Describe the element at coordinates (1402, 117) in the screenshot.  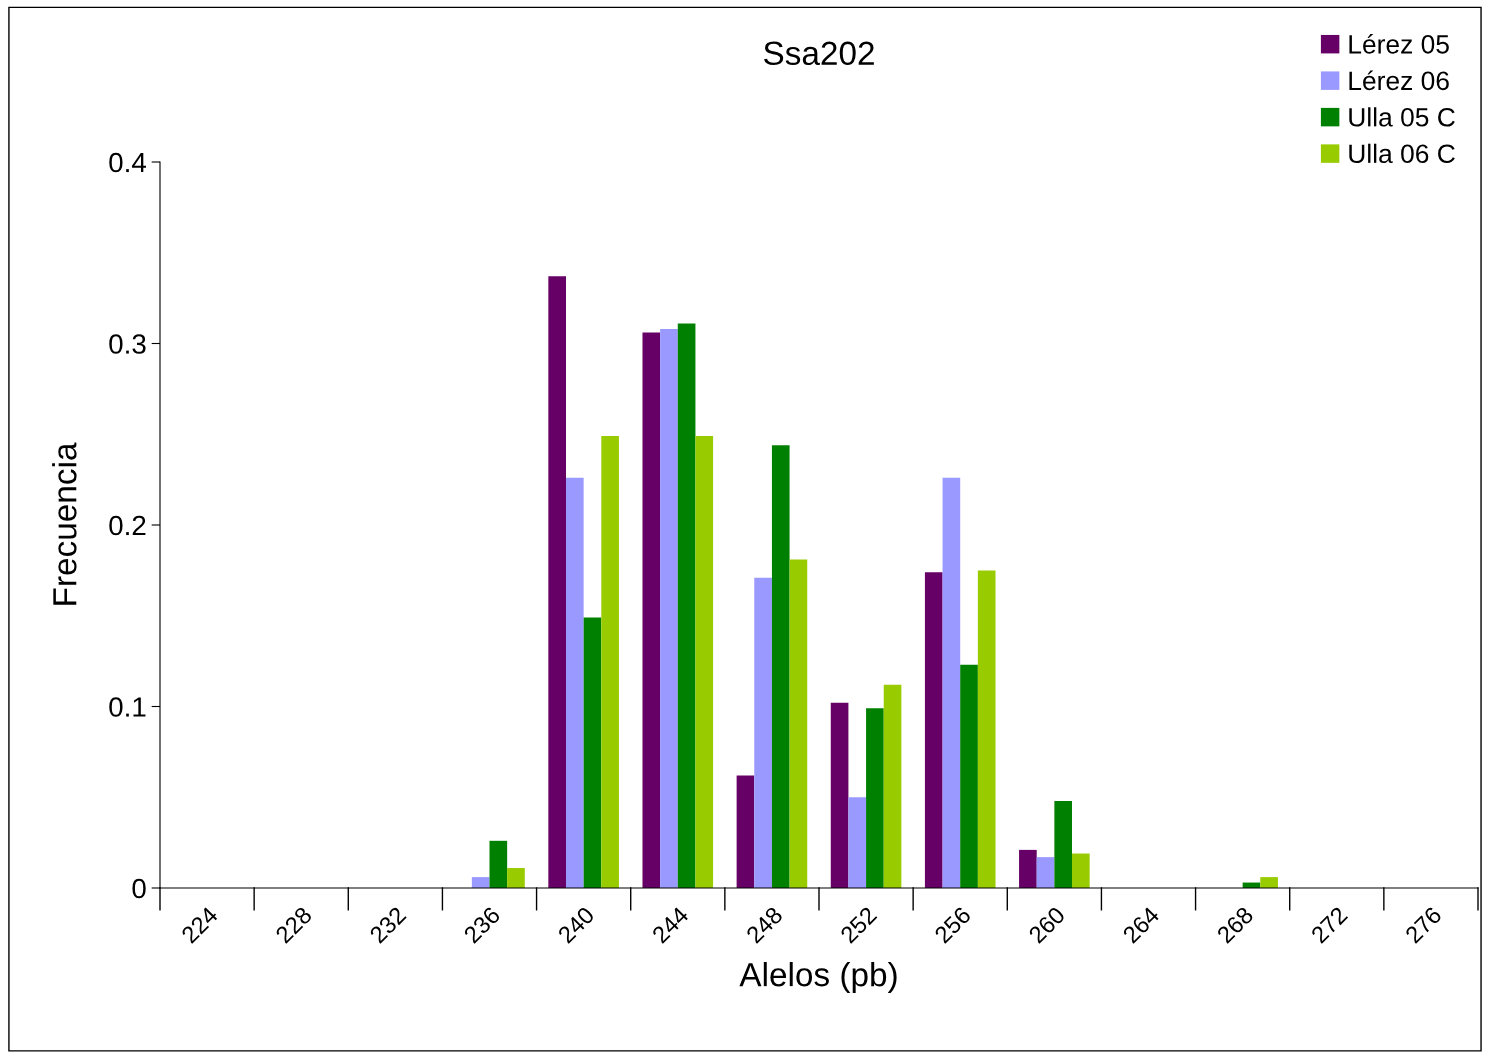
I see `legend-label: Ulla 05 C` at that location.